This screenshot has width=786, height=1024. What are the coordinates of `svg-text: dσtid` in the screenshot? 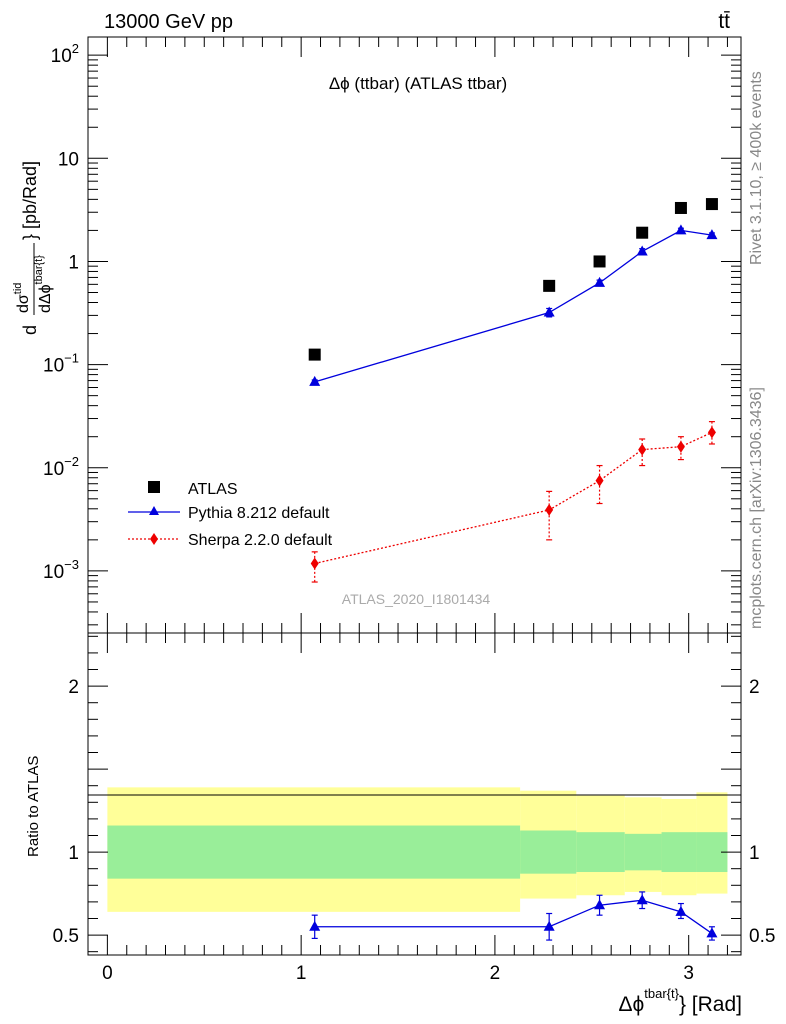 It's located at (22, 298).